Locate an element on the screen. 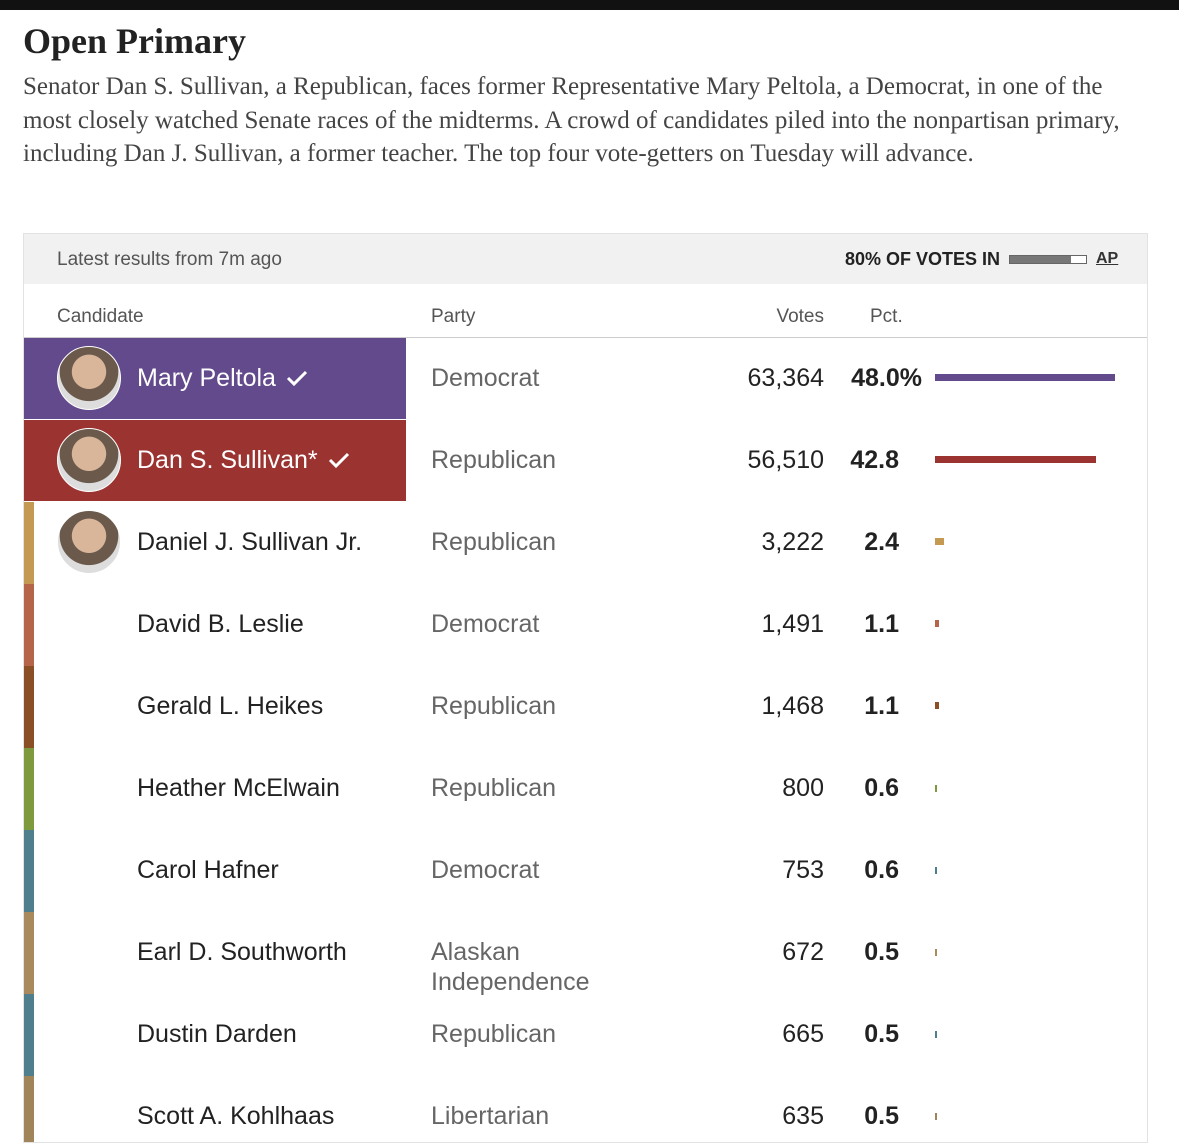 The height and width of the screenshot is (1143, 1179). votes: 1,468 is located at coordinates (792, 706).